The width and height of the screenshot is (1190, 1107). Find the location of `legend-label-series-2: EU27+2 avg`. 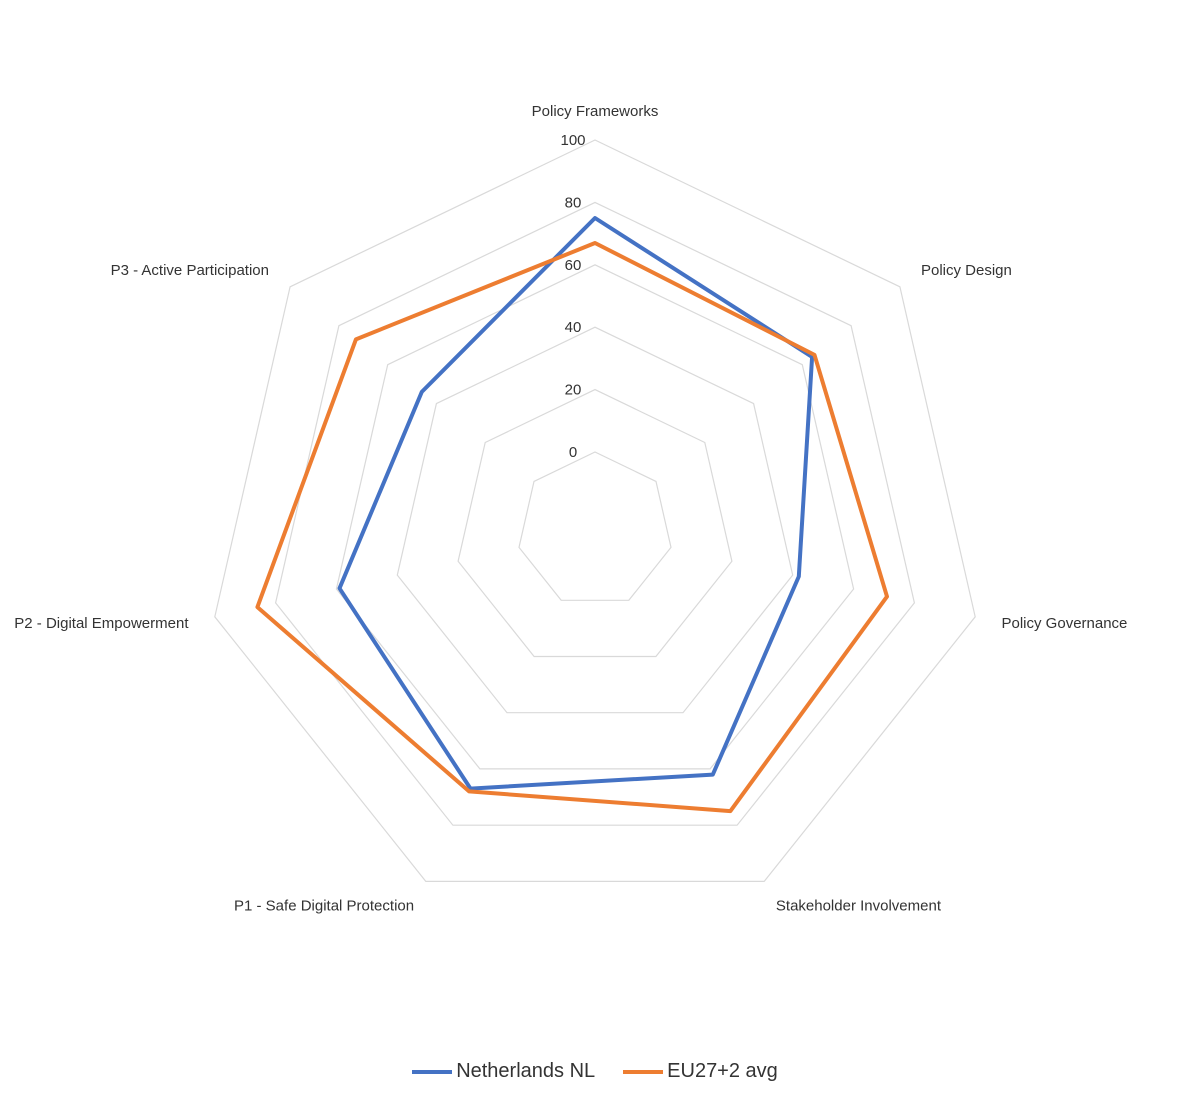

legend-label-series-2: EU27+2 avg is located at coordinates (722, 1071).